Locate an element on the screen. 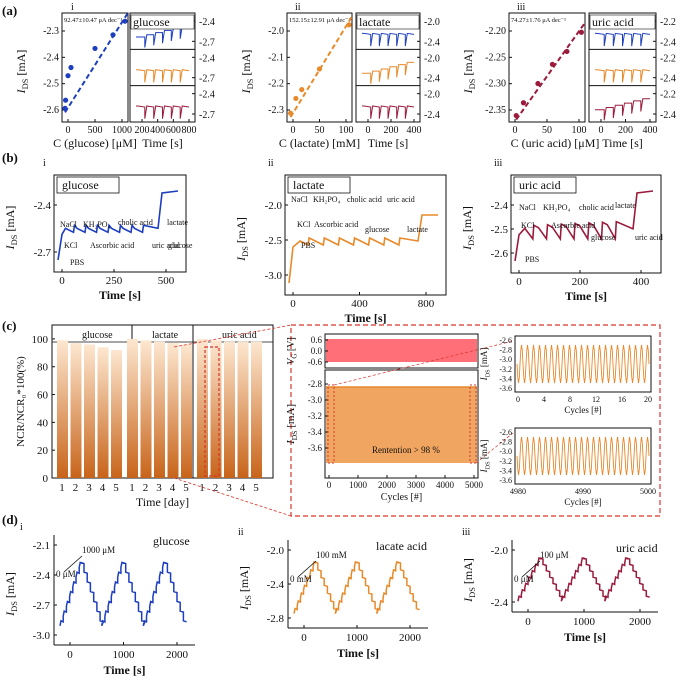 The width and height of the screenshot is (685, 682). x-tick-label: 500 is located at coordinates (166, 281).